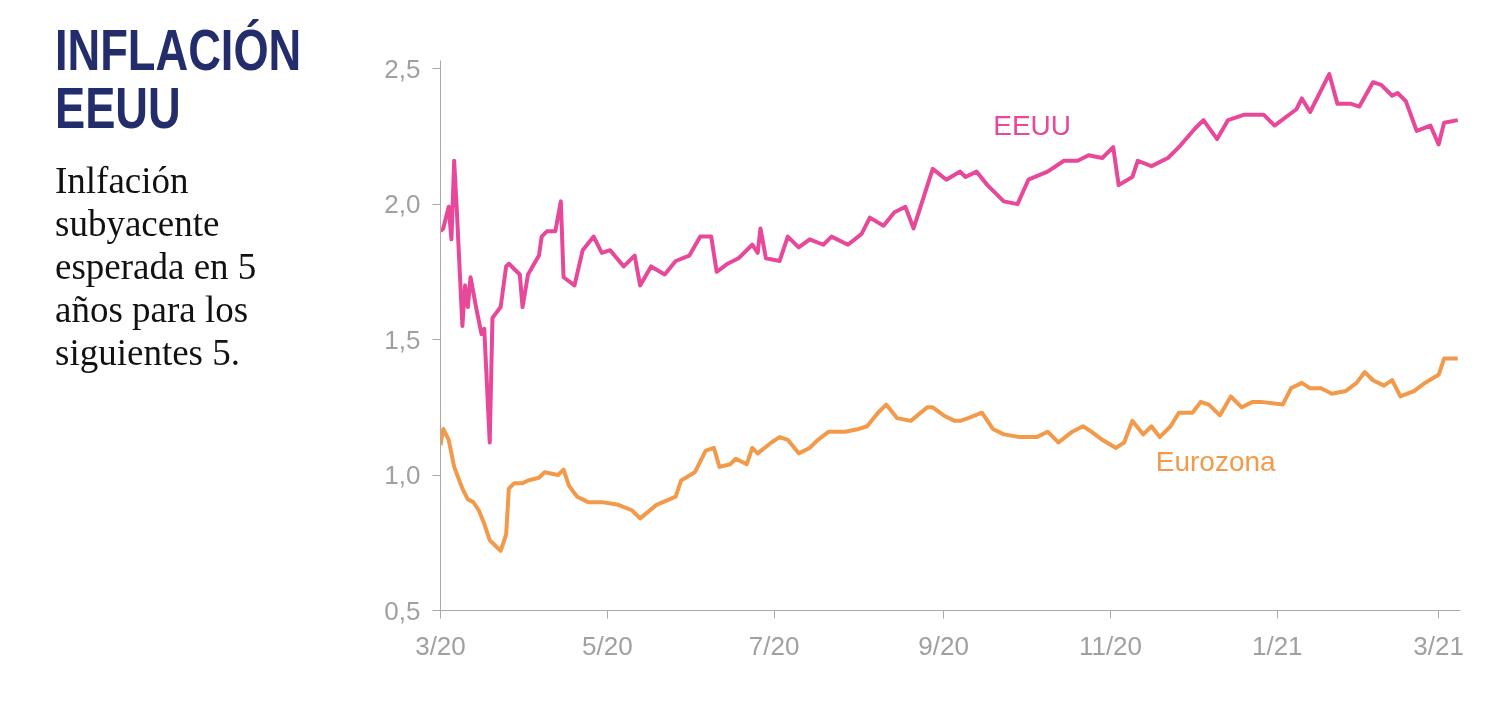 This screenshot has height=710, width=1502. I want to click on y-tick-label: 2,0, so click(402, 204).